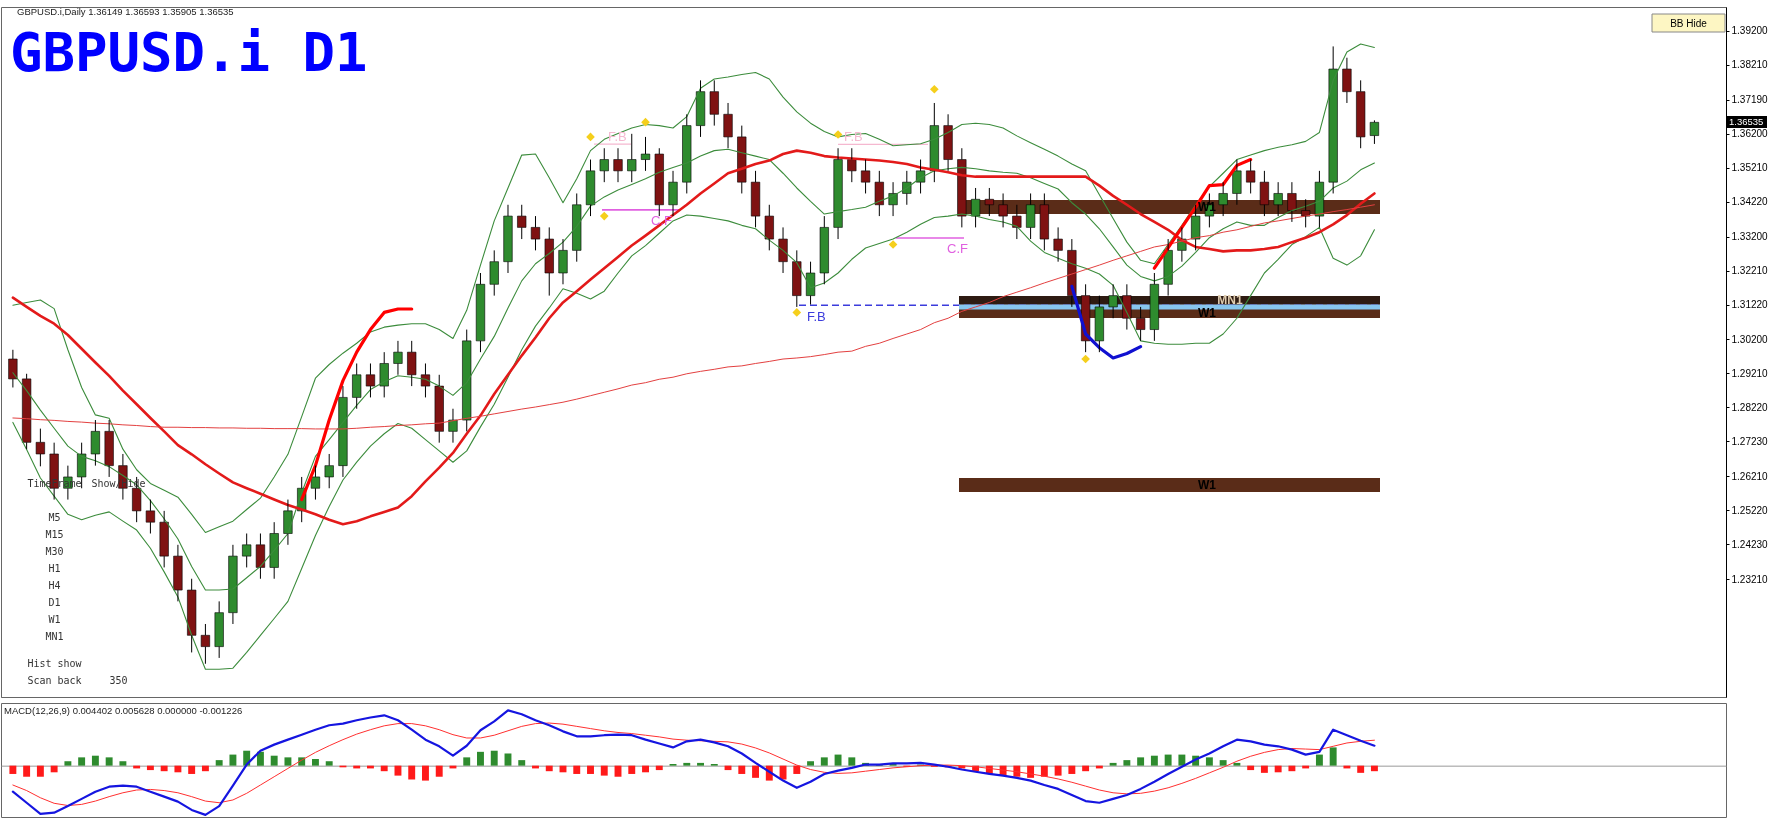  What do you see at coordinates (1750, 476) in the screenshot?
I see `y-tick-label: 1.26210` at bounding box center [1750, 476].